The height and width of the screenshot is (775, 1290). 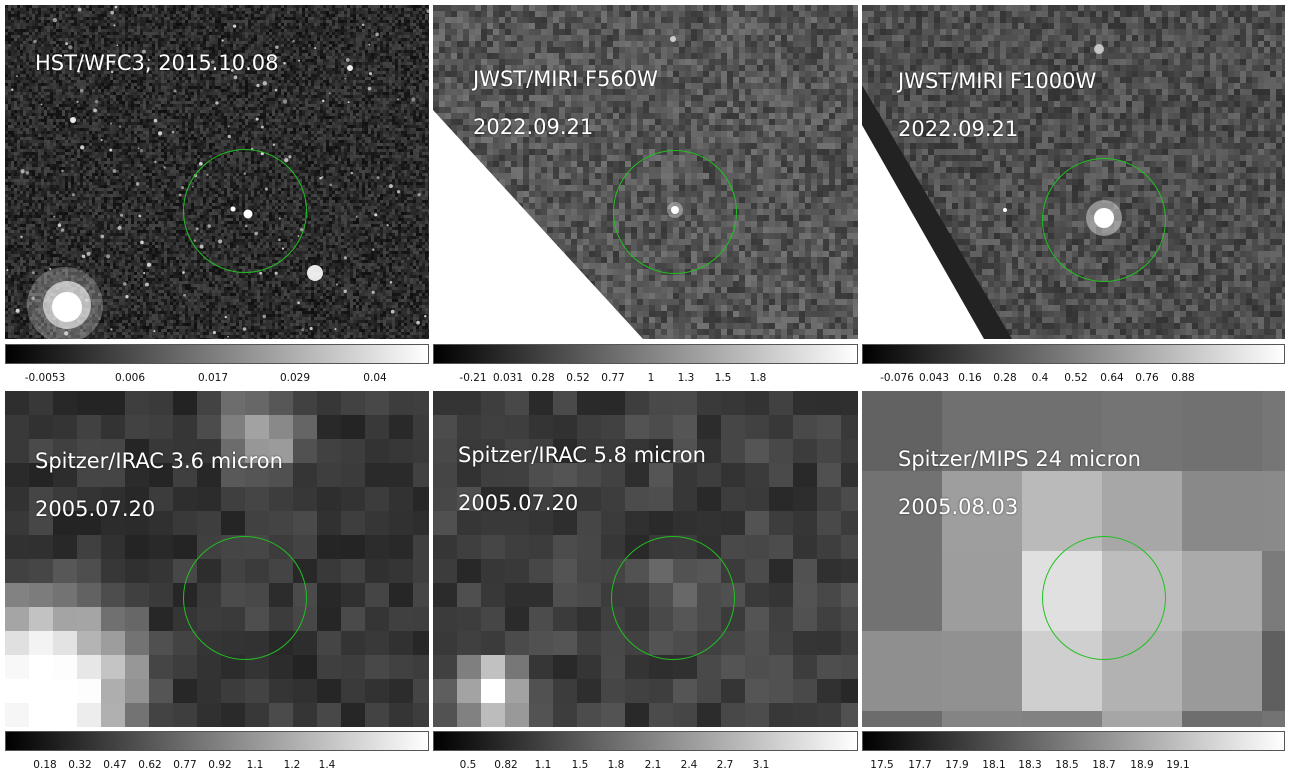 What do you see at coordinates (653, 765) in the screenshot?
I see `colorbar-tick-label: 2.1` at bounding box center [653, 765].